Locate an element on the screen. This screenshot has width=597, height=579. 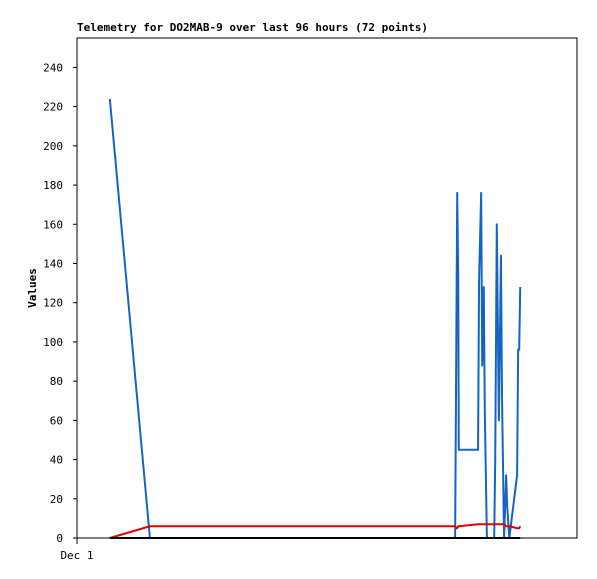
y-tick-label: 20 is located at coordinates (56, 499).